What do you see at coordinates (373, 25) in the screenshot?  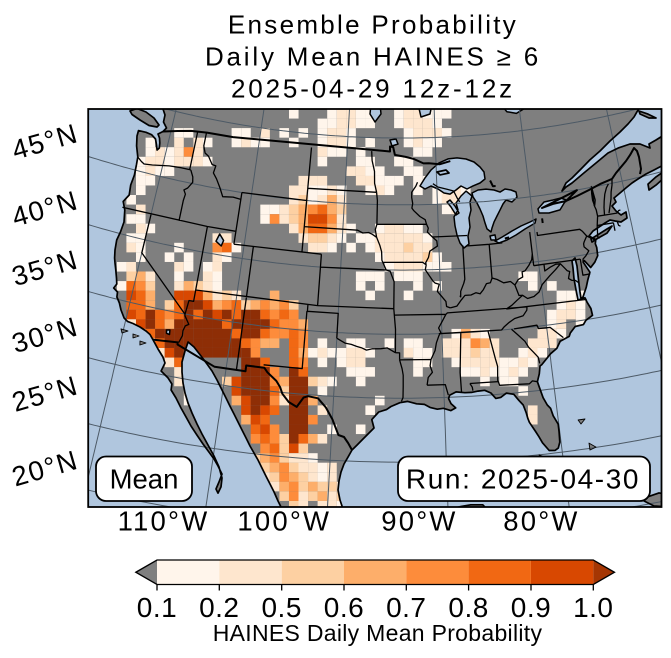 I see `svg-text: Ensemble Probability` at bounding box center [373, 25].